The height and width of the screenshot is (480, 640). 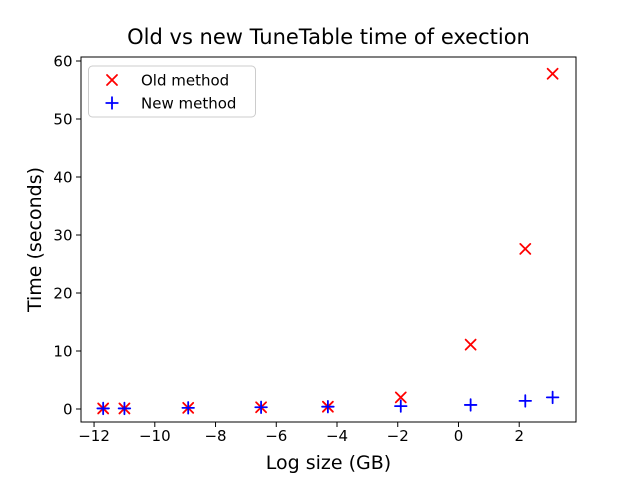 I want to click on x-tick-label: −12, so click(x=94, y=436).